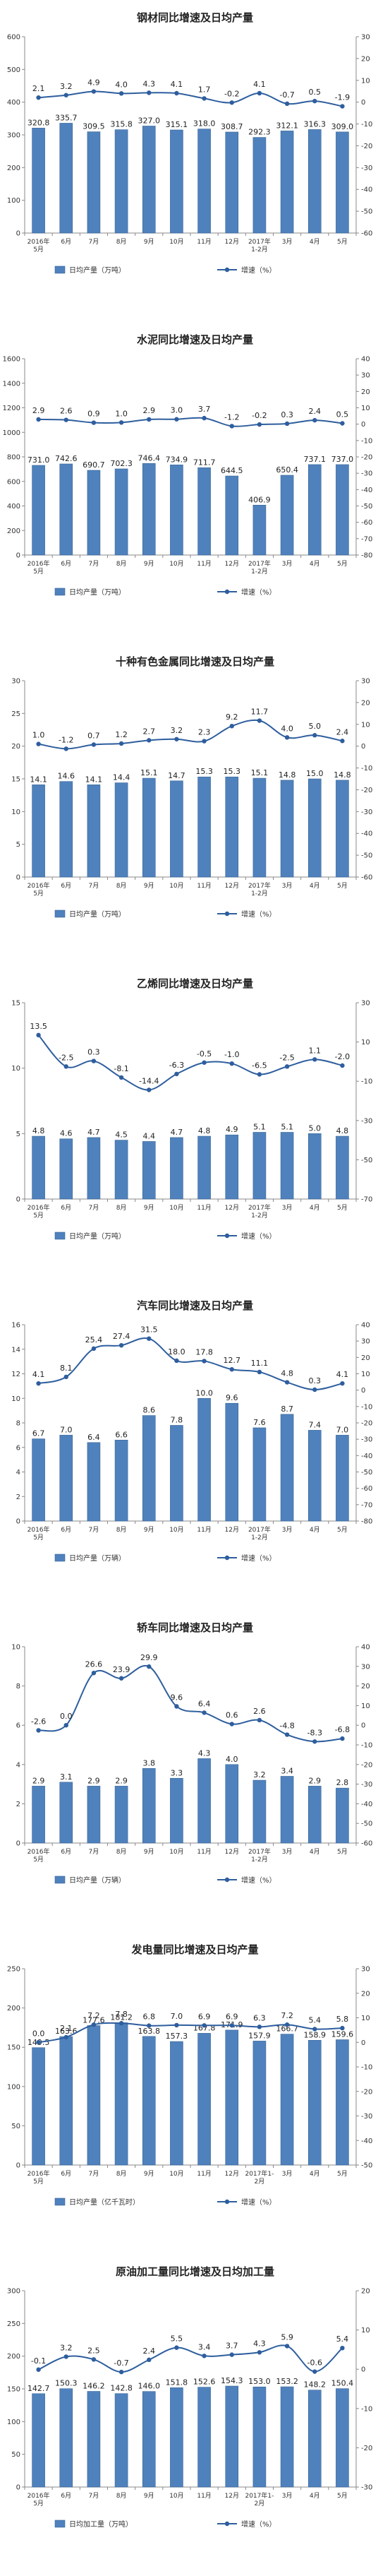  I want to click on bar-value-label: 14.8, so click(342, 775).